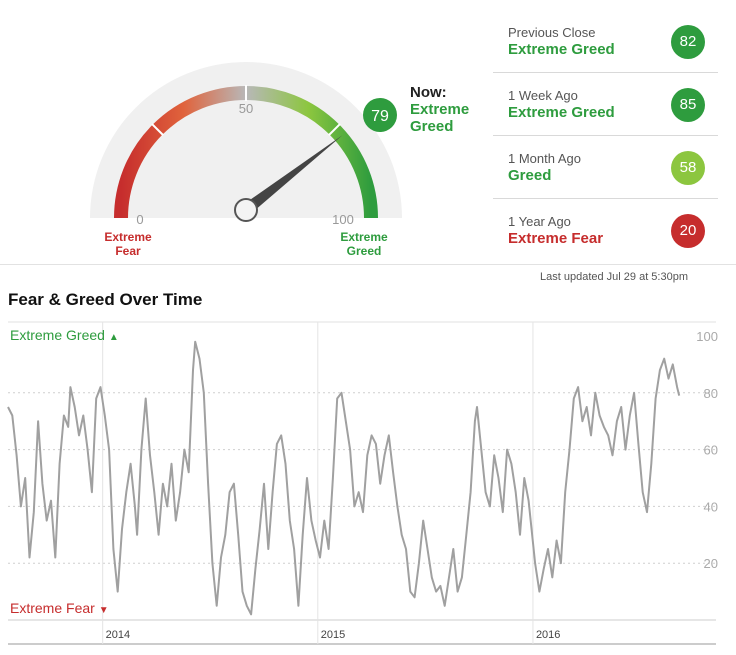 The image size is (736, 655). What do you see at coordinates (139, 219) in the screenshot?
I see `gauge-tick-min: 0` at bounding box center [139, 219].